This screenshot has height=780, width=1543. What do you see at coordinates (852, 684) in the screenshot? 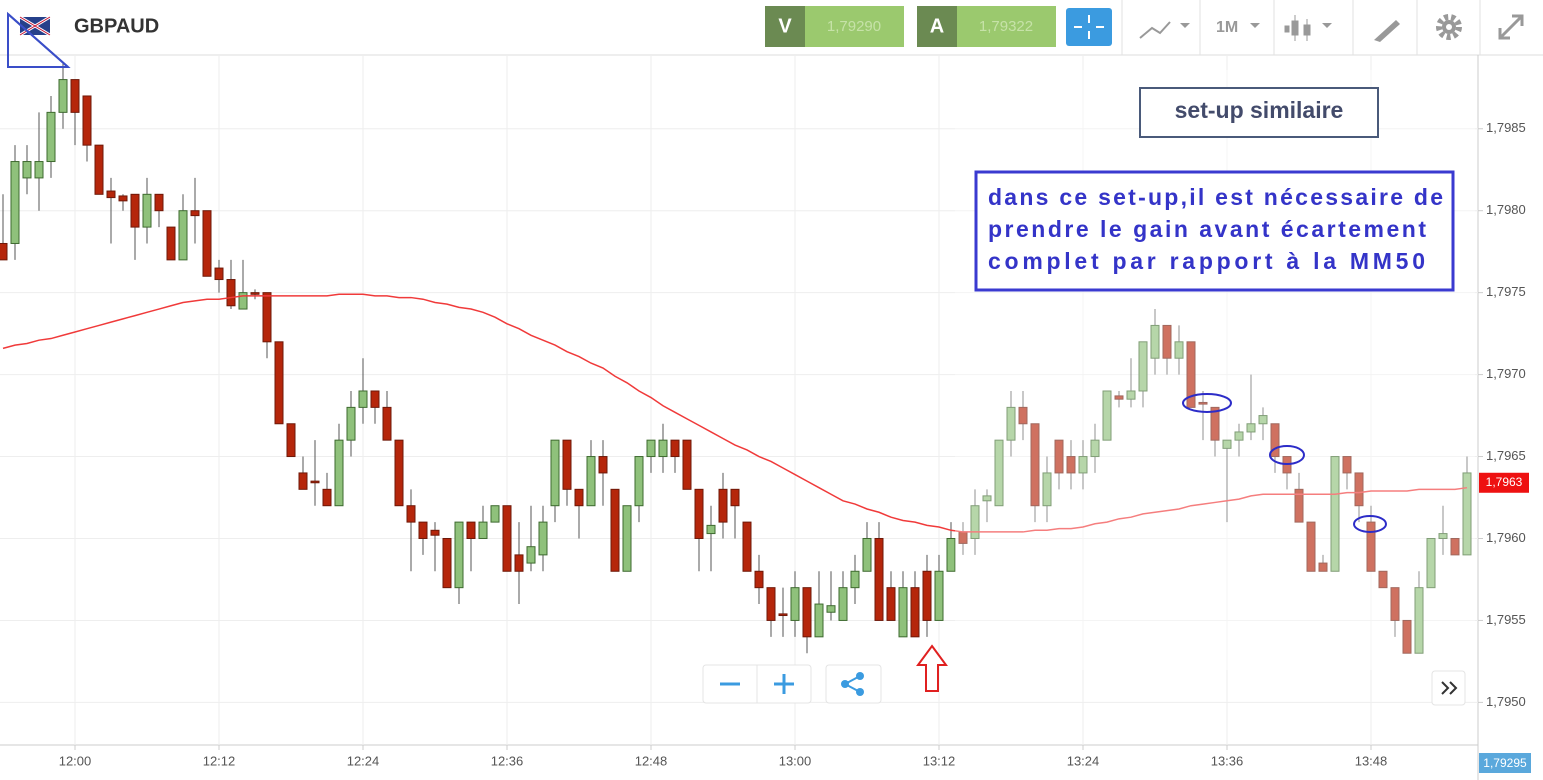
I see `share-icon` at bounding box center [852, 684].